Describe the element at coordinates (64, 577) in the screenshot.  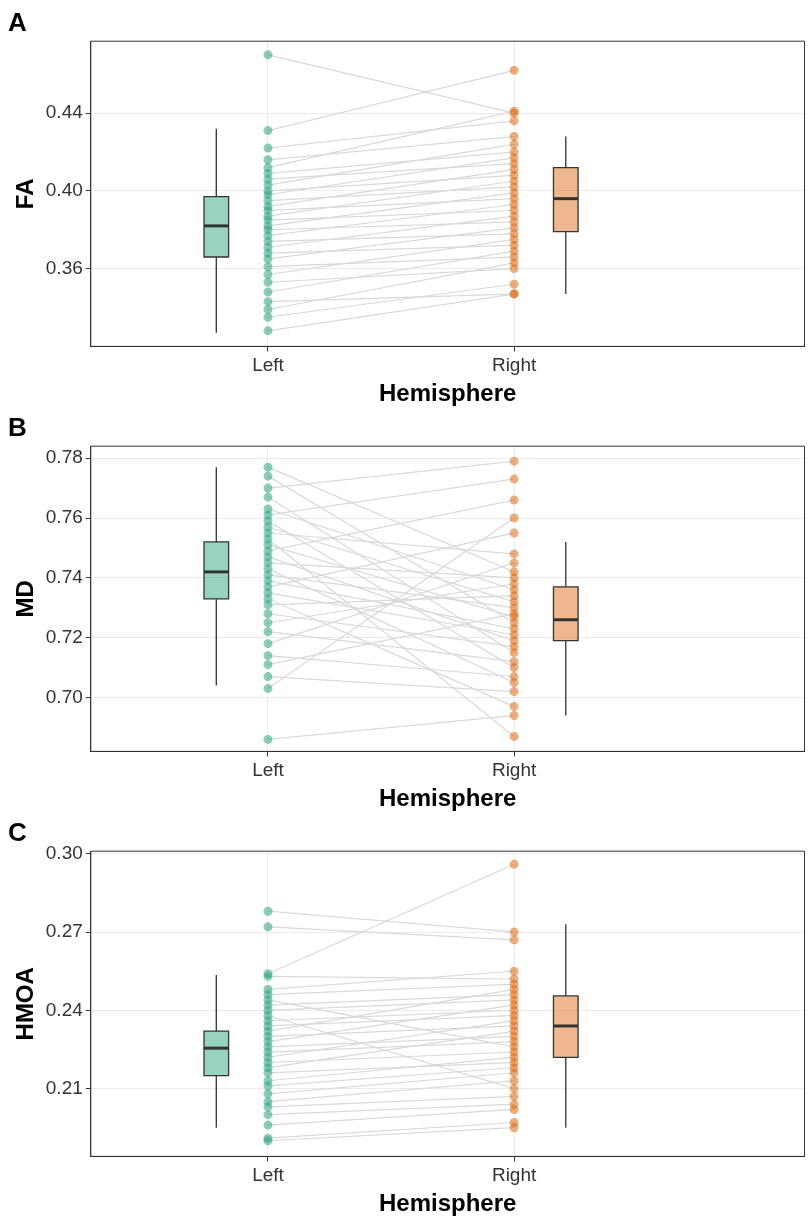
I see `y-tick-label: 0.74` at that location.